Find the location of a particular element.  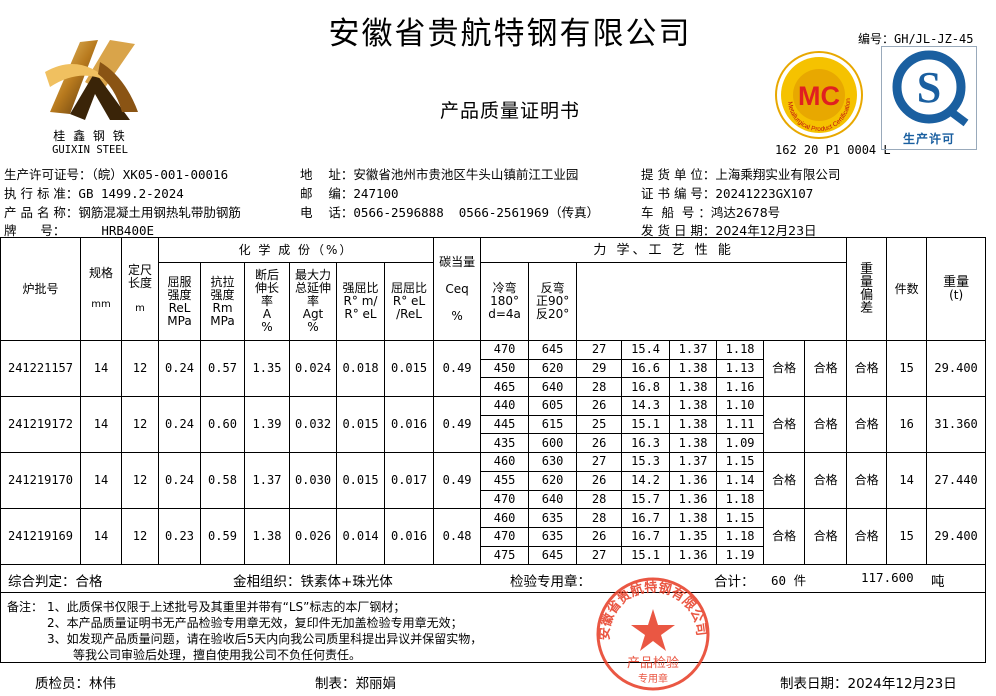

chem-p-cell: 0.030 is located at coordinates (313, 481).